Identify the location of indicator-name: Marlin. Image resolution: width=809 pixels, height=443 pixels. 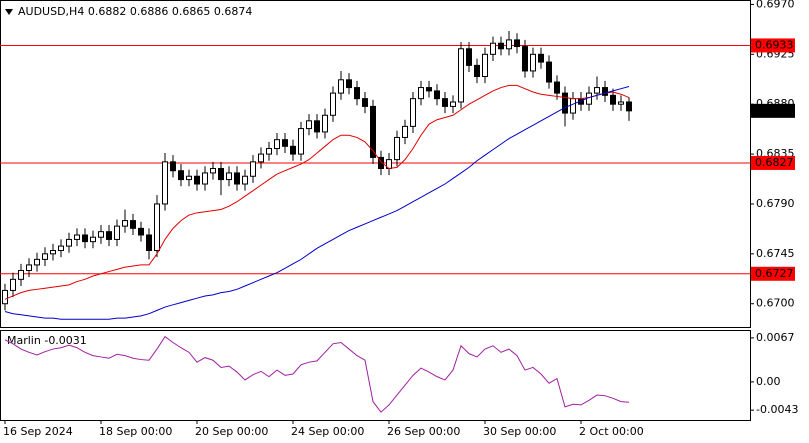
(24, 340).